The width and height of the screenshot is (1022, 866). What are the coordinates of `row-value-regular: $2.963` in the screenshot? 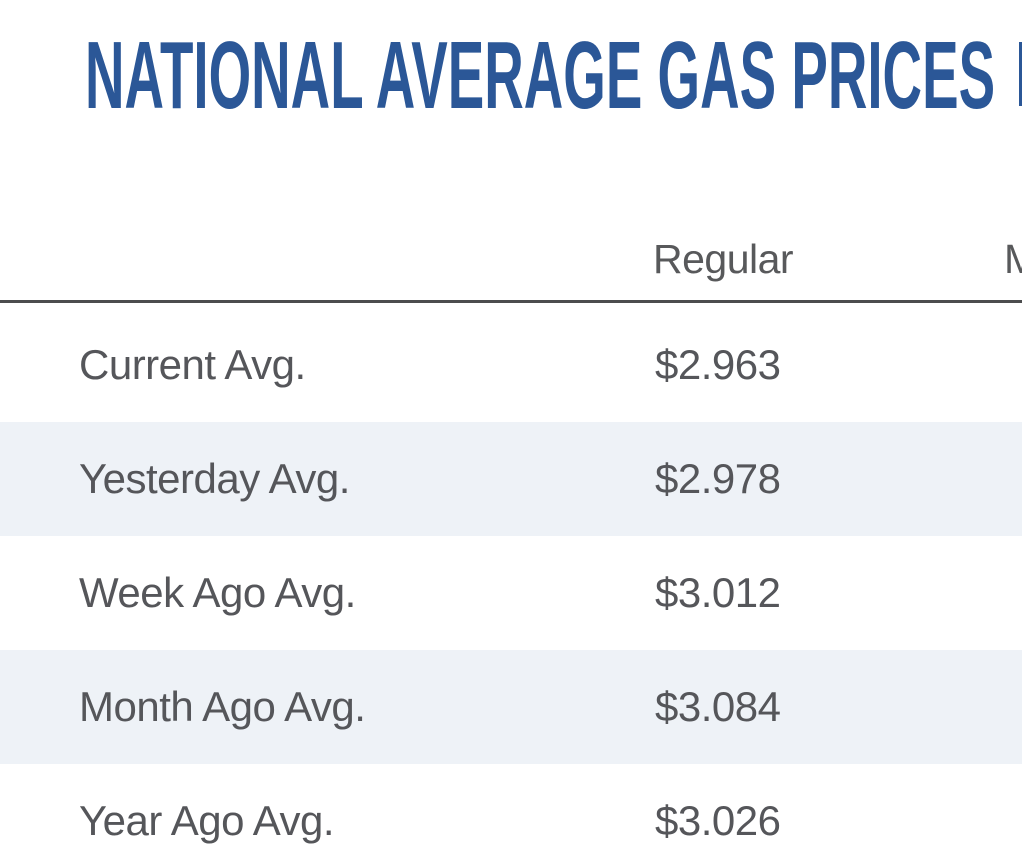 It's located at (718, 364).